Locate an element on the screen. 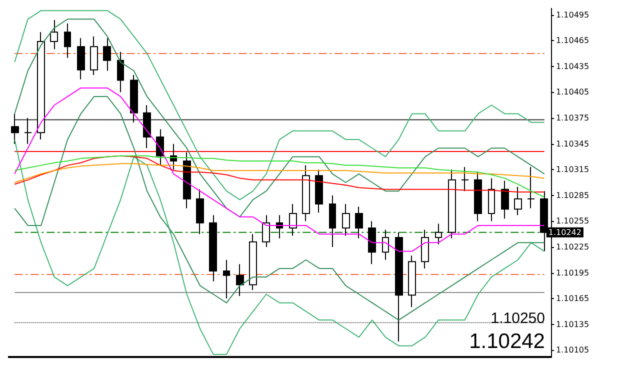  y-tick-label: 1.10195 is located at coordinates (573, 273).